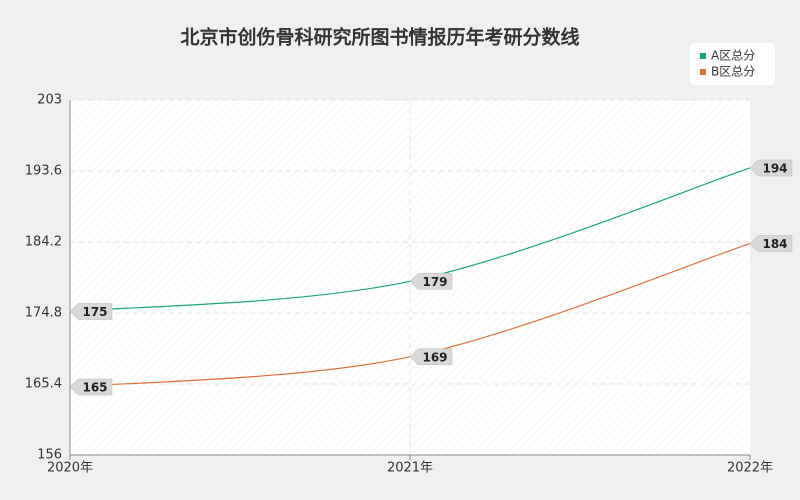 This screenshot has width=800, height=500. I want to click on x-tick-label: 2020年, so click(70, 468).